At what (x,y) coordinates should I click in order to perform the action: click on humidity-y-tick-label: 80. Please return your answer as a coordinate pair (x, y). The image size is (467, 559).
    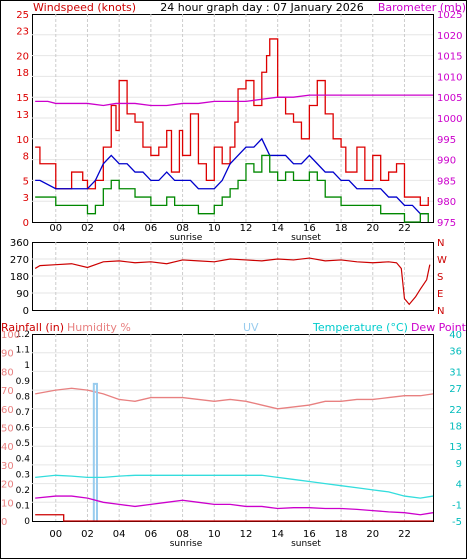
    Looking at the image, I should click on (7, 372).